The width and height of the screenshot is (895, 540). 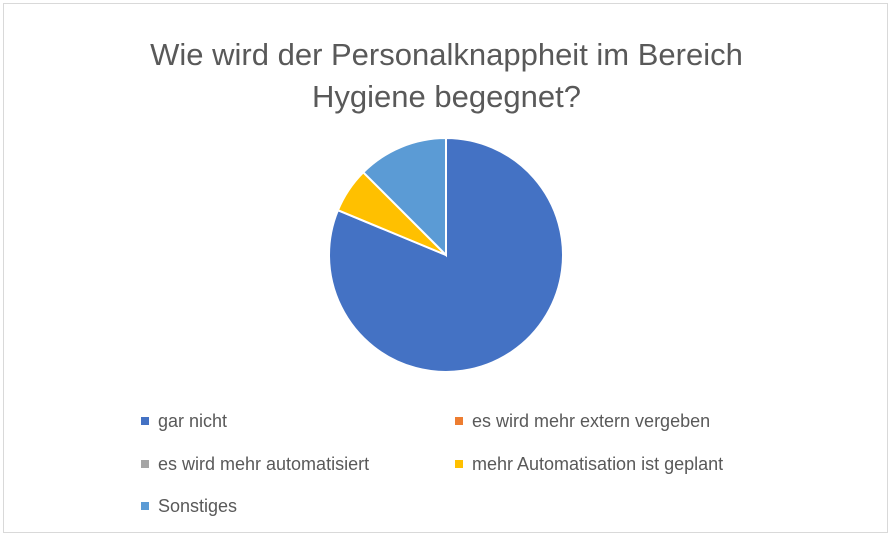 What do you see at coordinates (193, 420) in the screenshot?
I see `legend-label-0: gar nicht` at bounding box center [193, 420].